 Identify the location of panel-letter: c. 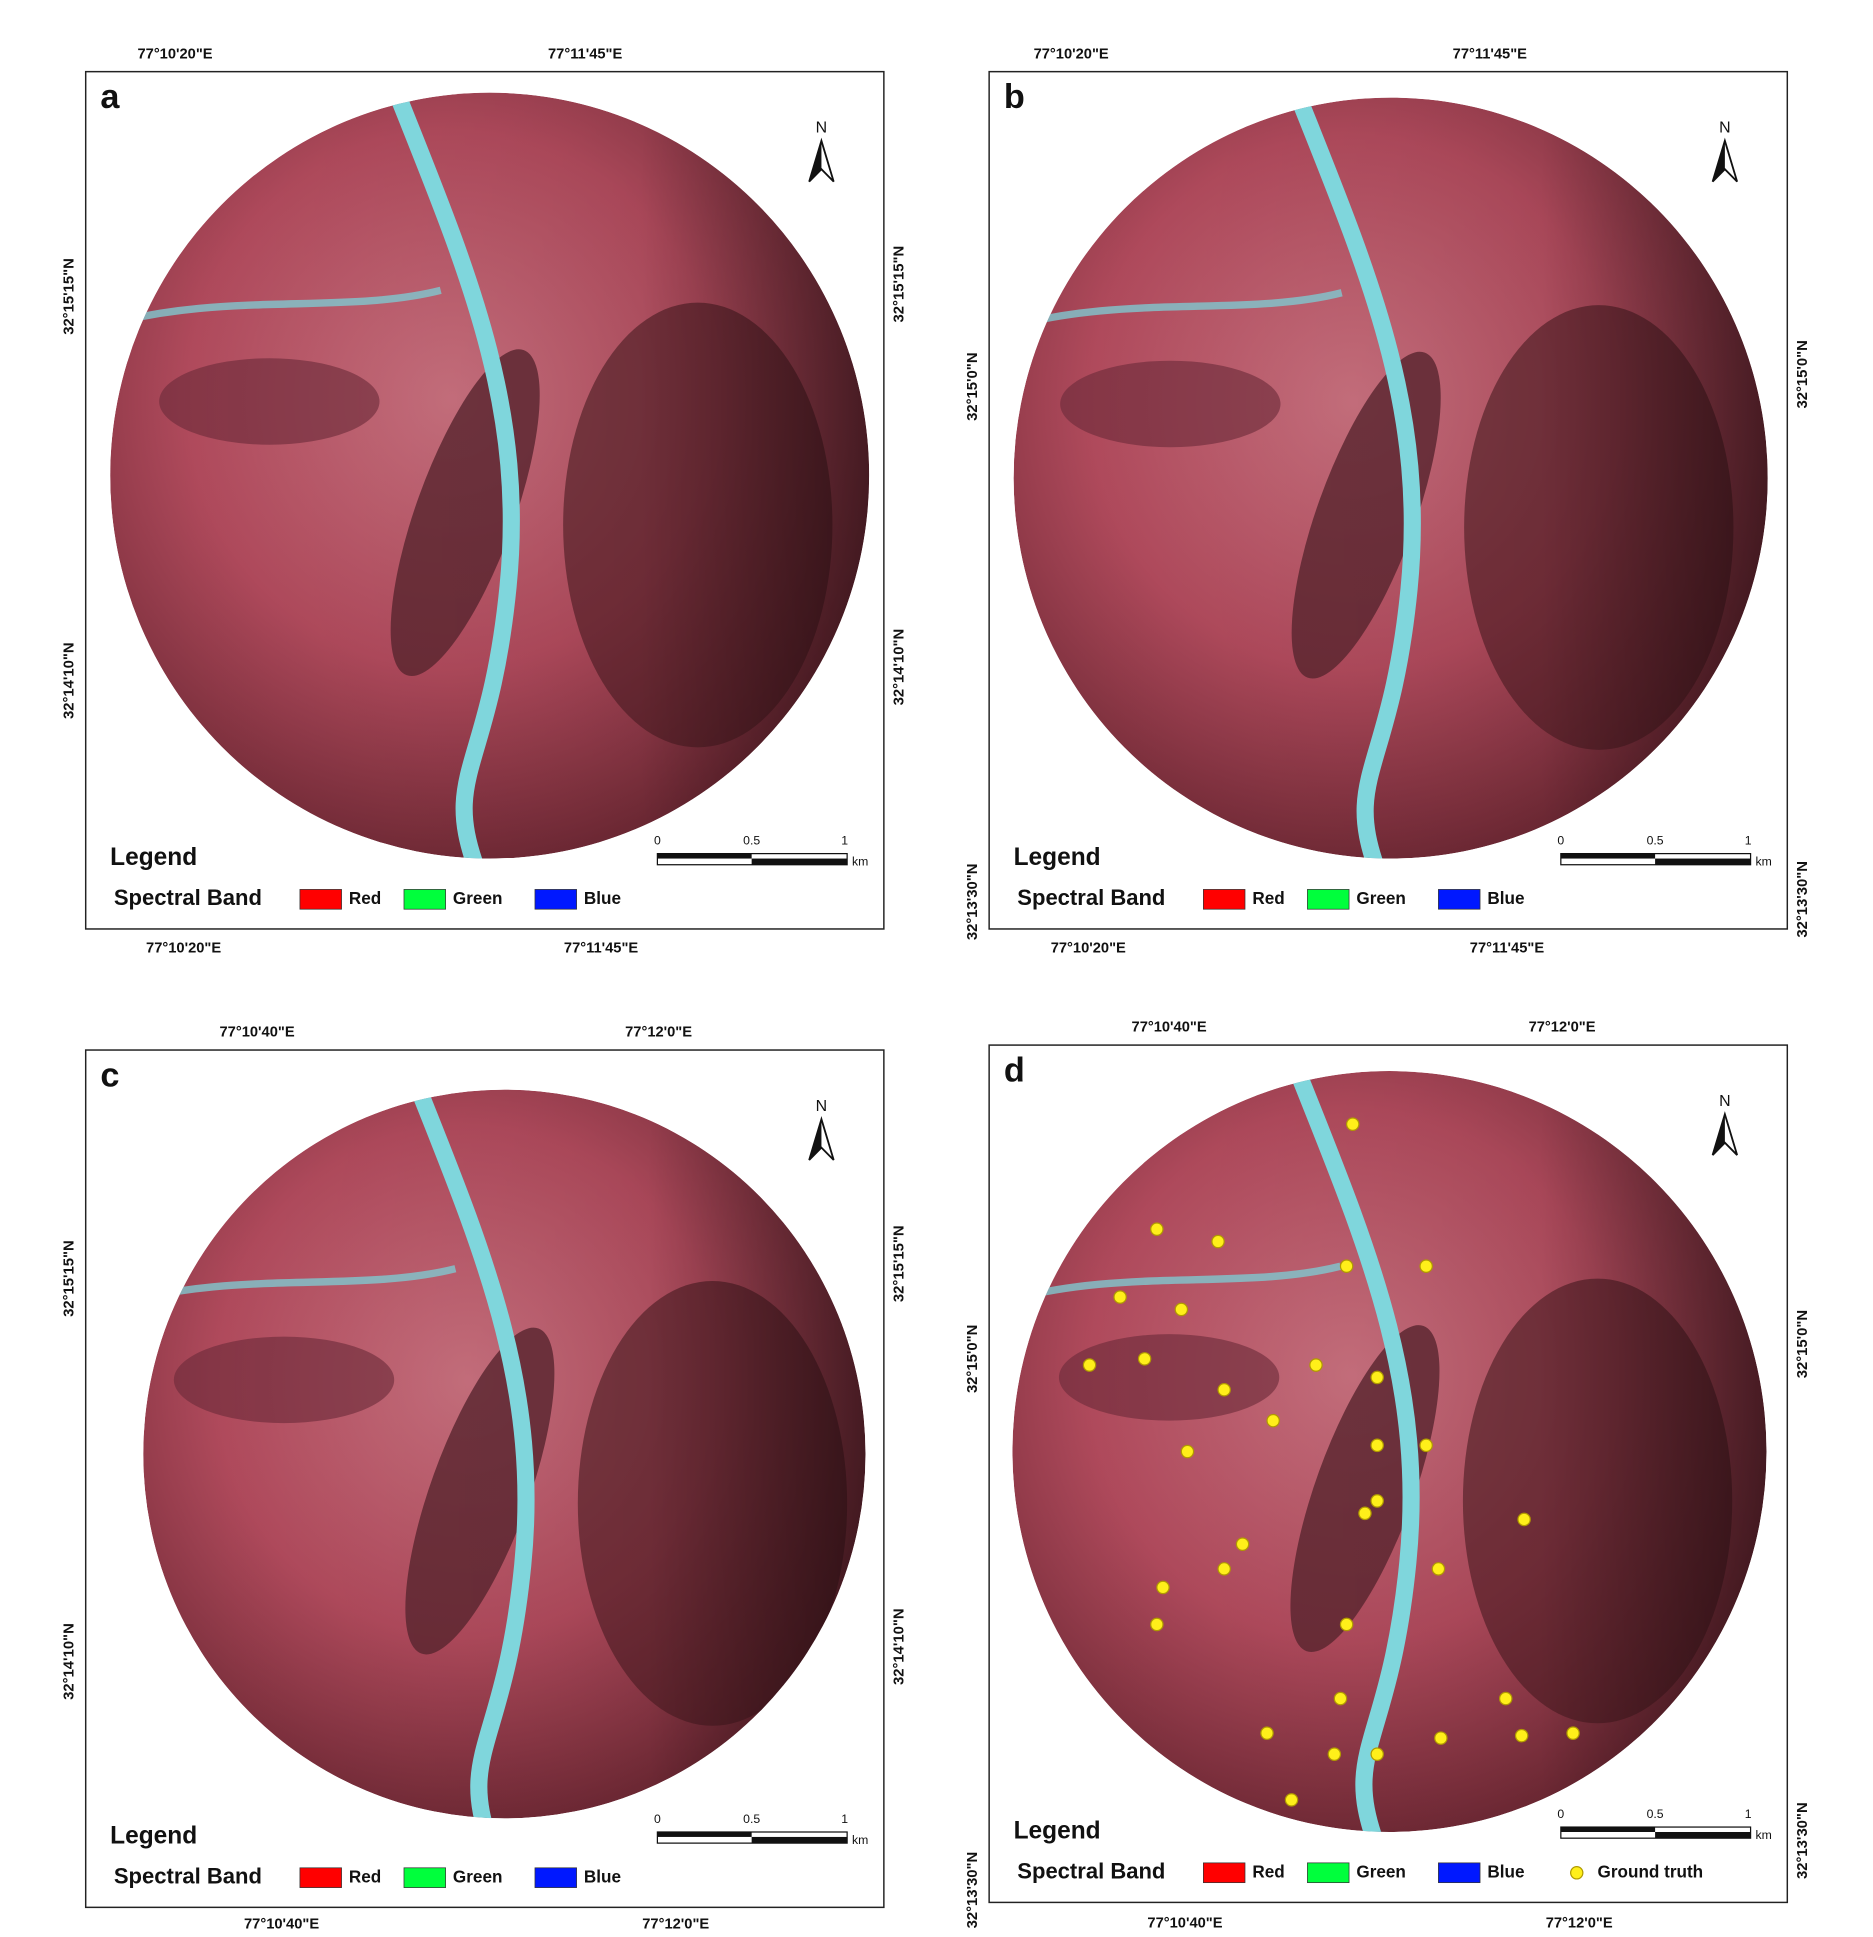
(109, 1075).